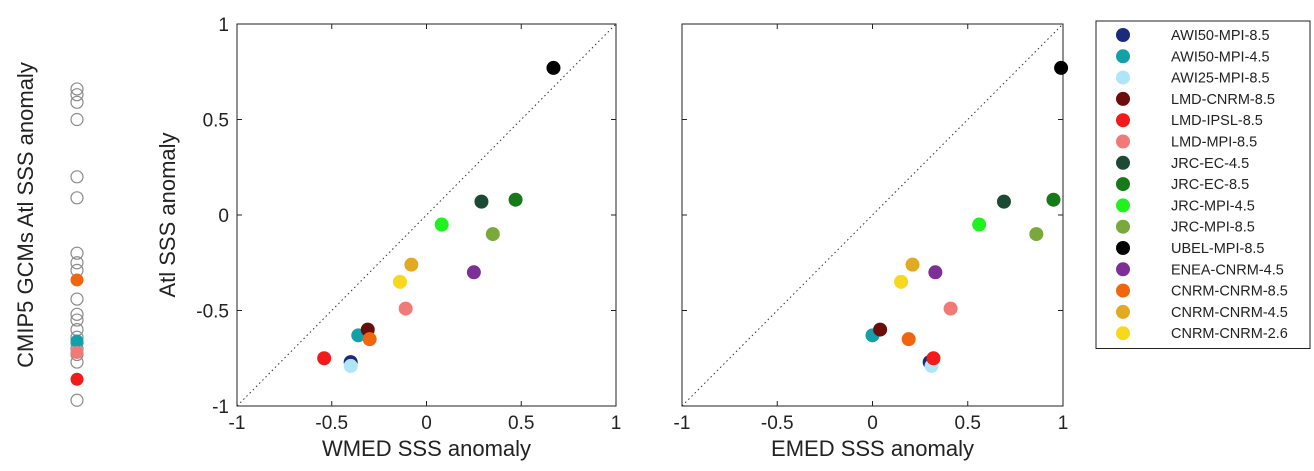 This screenshot has width=1314, height=471. What do you see at coordinates (223, 25) in the screenshot?
I see `y-tick-label: 1` at bounding box center [223, 25].